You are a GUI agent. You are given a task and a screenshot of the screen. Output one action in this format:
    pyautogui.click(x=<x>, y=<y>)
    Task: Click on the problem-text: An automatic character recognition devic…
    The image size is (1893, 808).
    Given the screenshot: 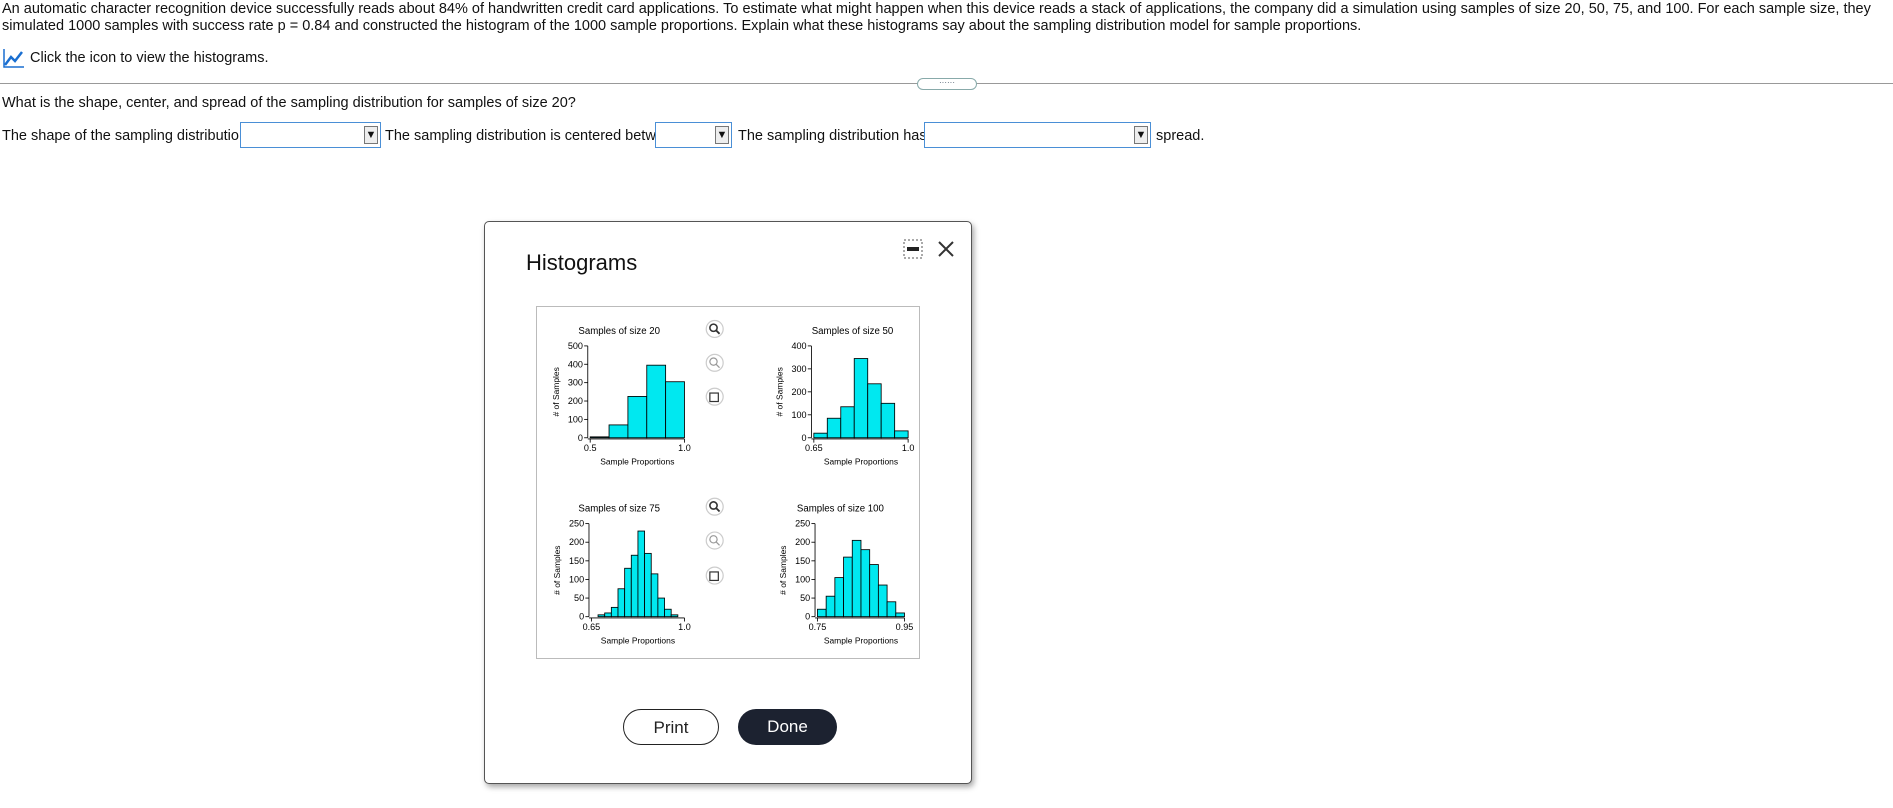 What is the action you would take?
    pyautogui.click(x=936, y=17)
    